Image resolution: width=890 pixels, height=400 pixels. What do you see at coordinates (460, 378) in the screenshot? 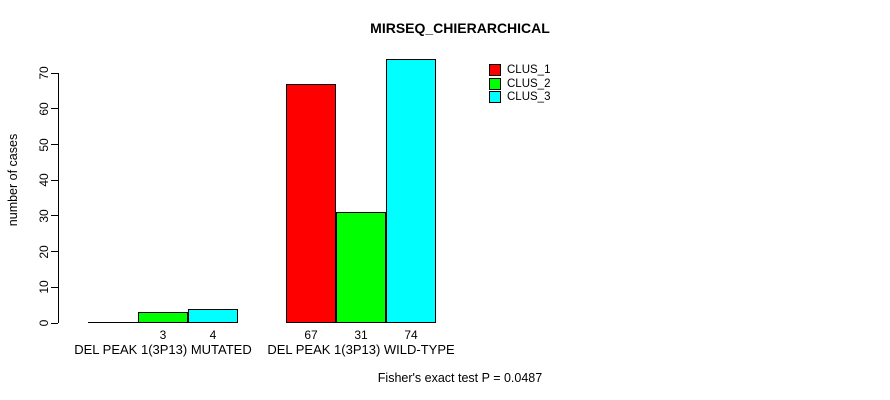
I see `stat-annotation: Fisher's exact test P = 0.0487` at bounding box center [460, 378].